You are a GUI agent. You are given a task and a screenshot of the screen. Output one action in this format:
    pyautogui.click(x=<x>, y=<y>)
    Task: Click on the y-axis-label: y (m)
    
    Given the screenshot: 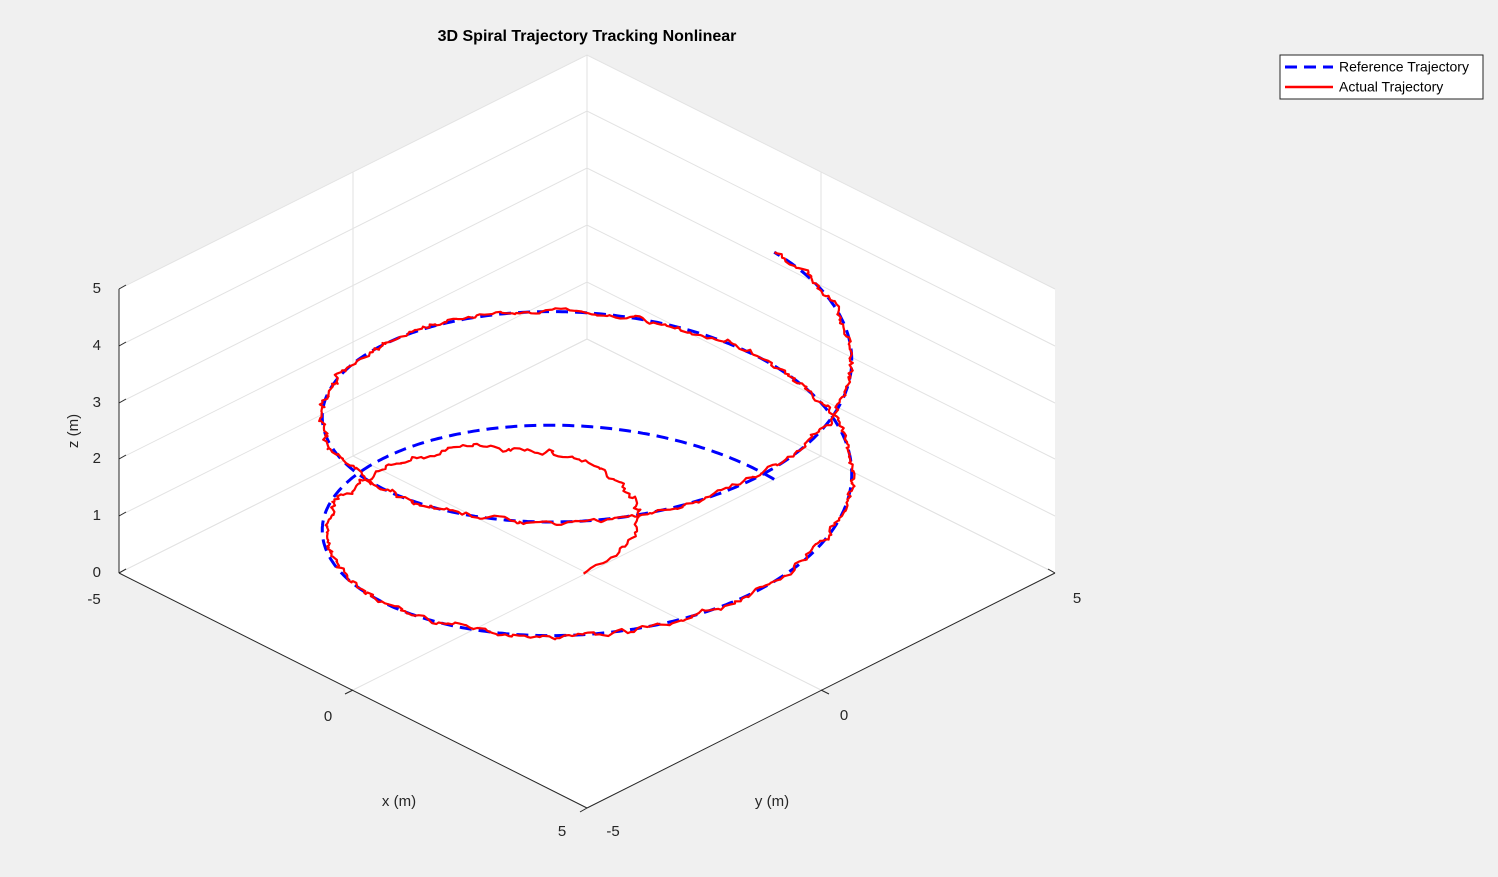 What is the action you would take?
    pyautogui.click(x=772, y=801)
    